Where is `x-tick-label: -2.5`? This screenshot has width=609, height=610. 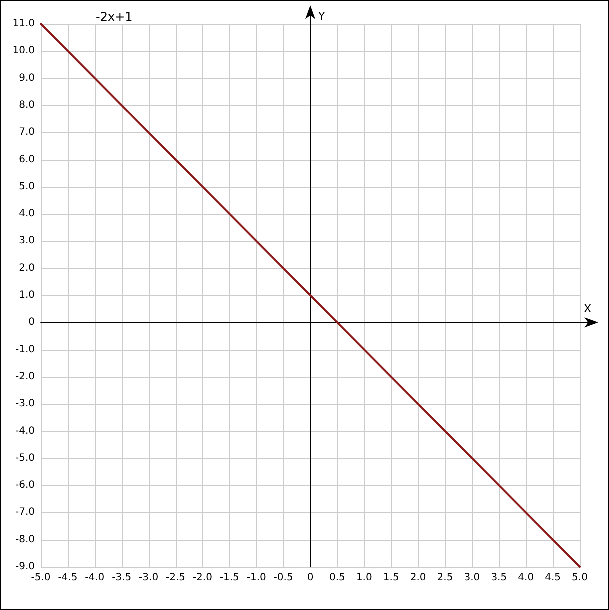 x-tick-label: -2.5 is located at coordinates (176, 578).